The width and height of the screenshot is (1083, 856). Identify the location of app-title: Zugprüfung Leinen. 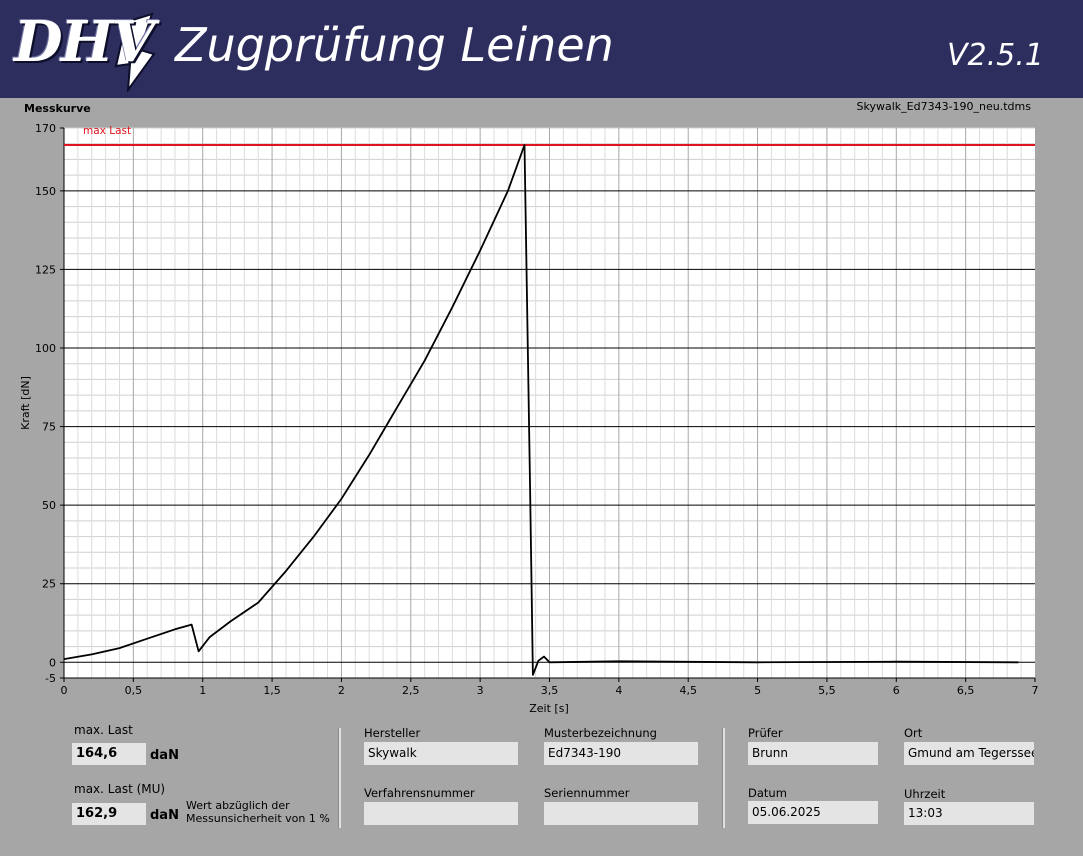
(394, 45).